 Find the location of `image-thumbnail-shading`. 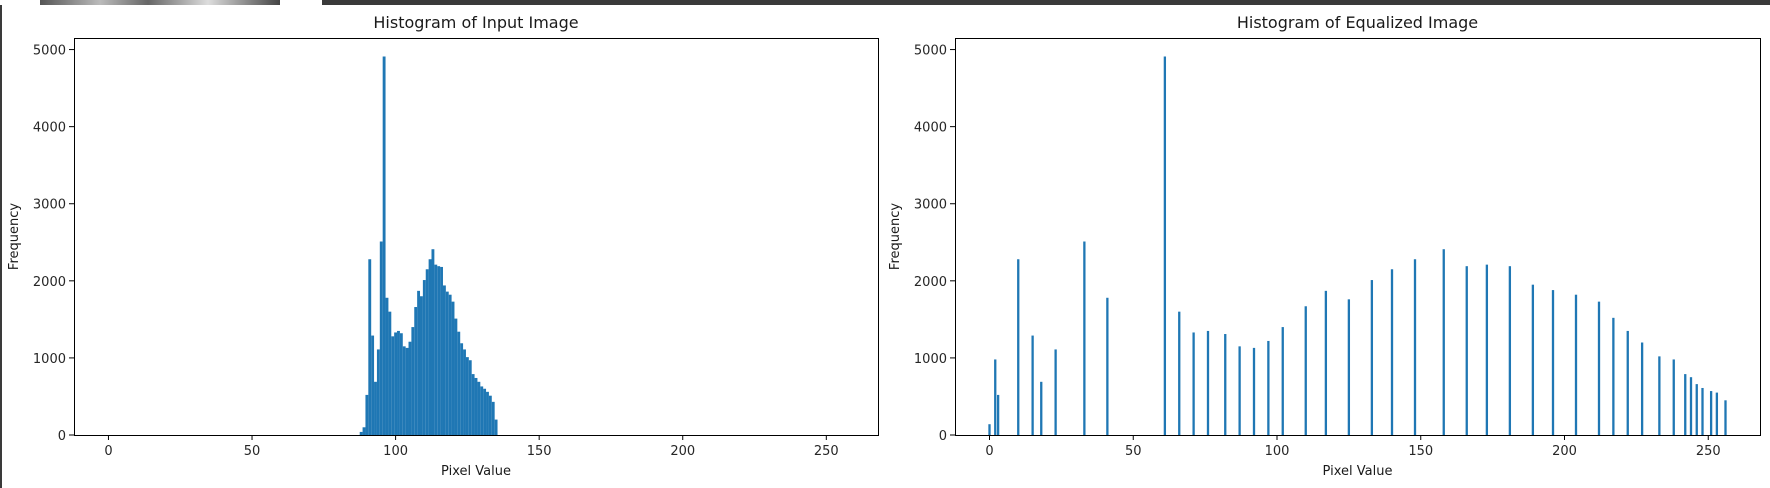

image-thumbnail-shading is located at coordinates (160, 2).